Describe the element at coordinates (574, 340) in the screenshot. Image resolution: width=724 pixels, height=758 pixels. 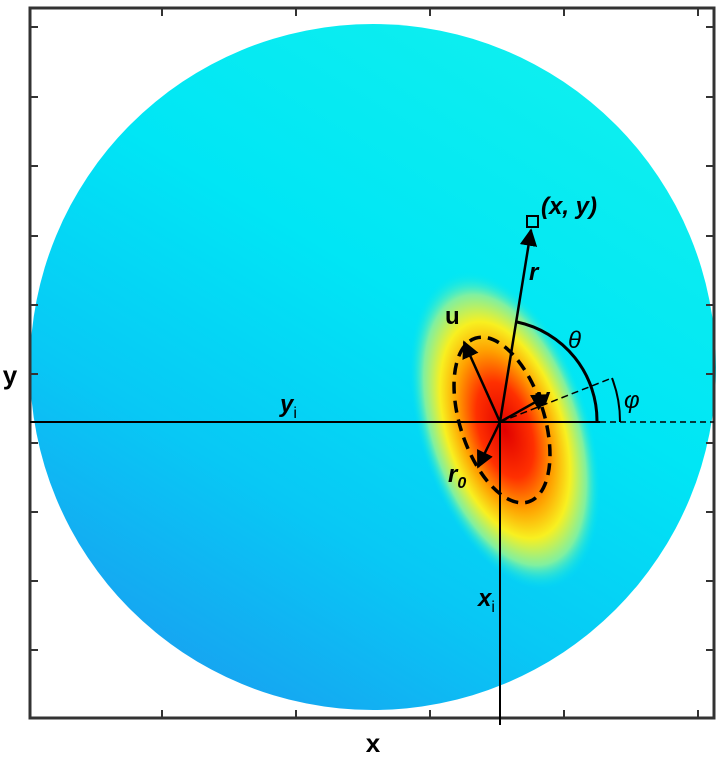
I see `theta-label: θ` at that location.